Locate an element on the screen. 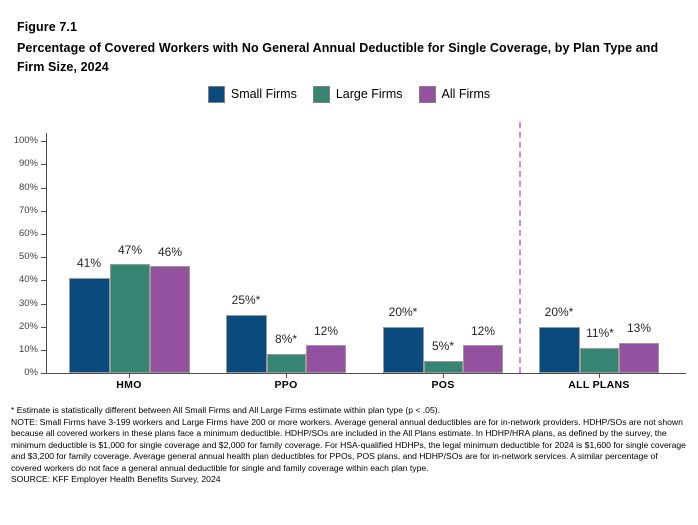 Image resolution: width=698 pixels, height=525 pixels. x-group-label-pos: POS is located at coordinates (443, 385).